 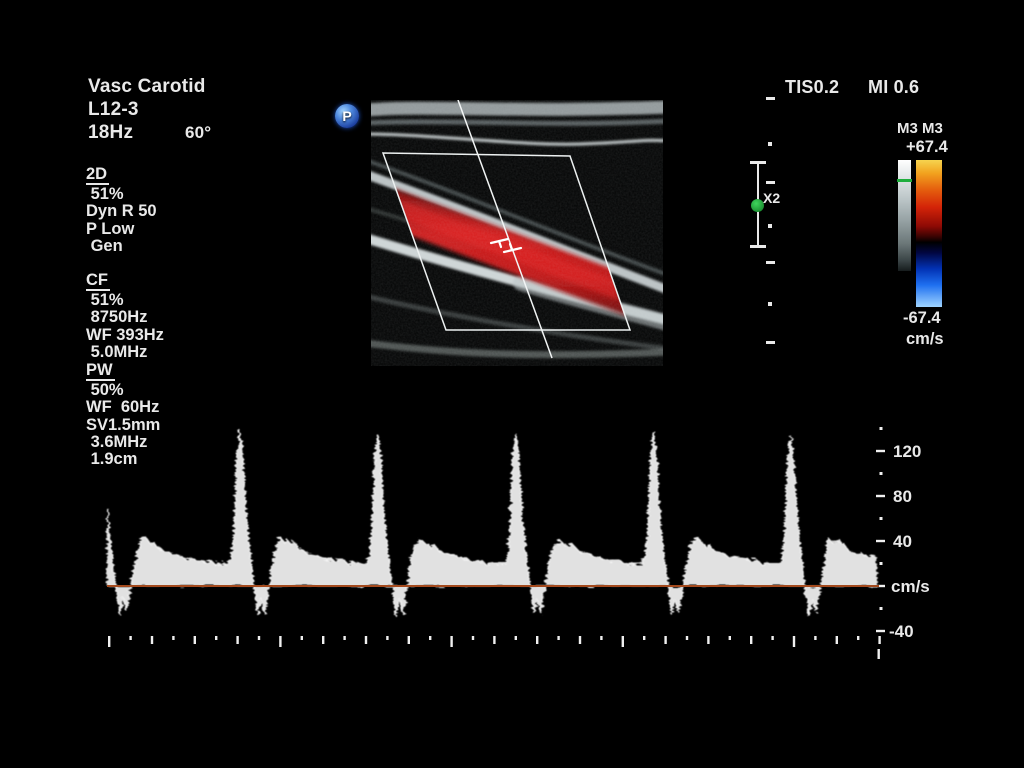 I want to click on param-section-pw: PW 50% WF 60Hz SV1.5mm 3.6MHz 1.9cm, so click(x=125, y=415).